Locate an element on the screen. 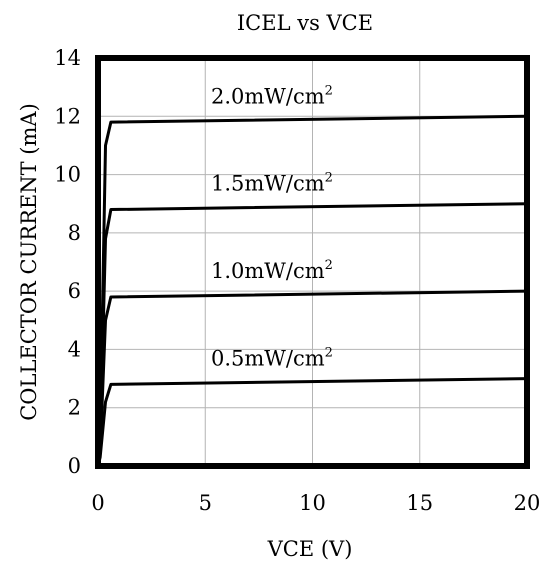 The image size is (555, 566). series-annotations: 0.5mW/cm2 1.0mW/cm2 1.5mW/cm2 2.0mW/cm2 is located at coordinates (272, 226).